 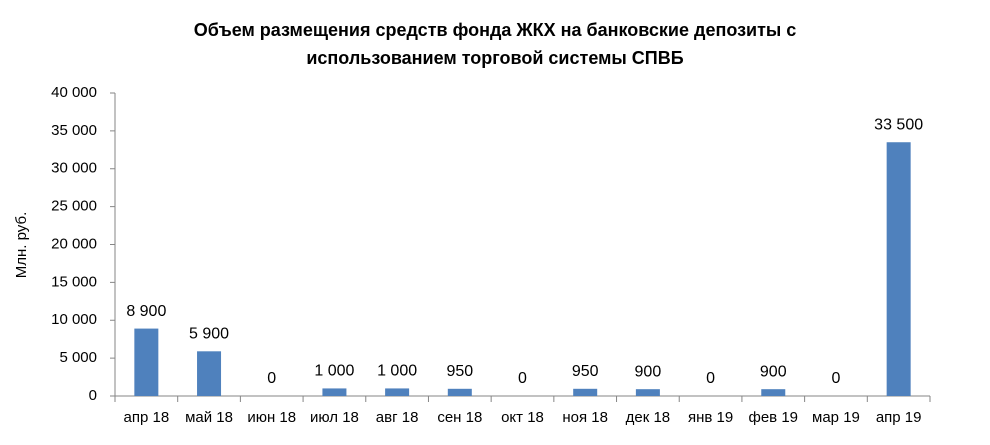 What do you see at coordinates (74, 168) in the screenshot?
I see `y-tick-label: 30 000` at bounding box center [74, 168].